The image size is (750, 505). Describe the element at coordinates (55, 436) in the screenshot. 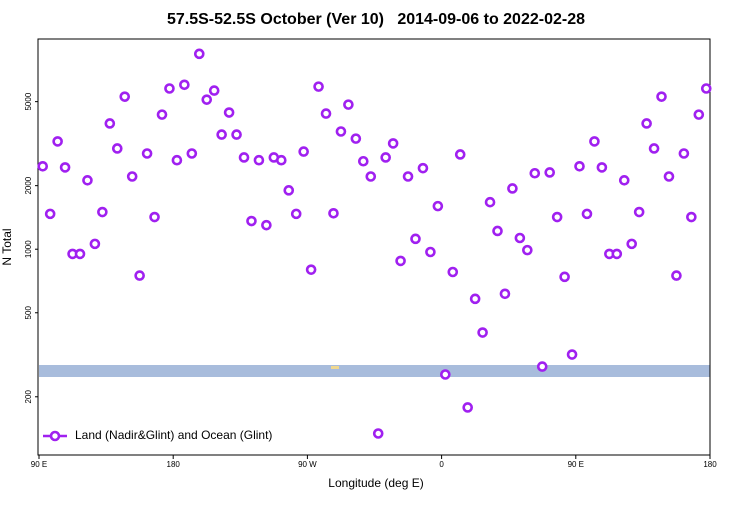

I see `legend-marker` at that location.